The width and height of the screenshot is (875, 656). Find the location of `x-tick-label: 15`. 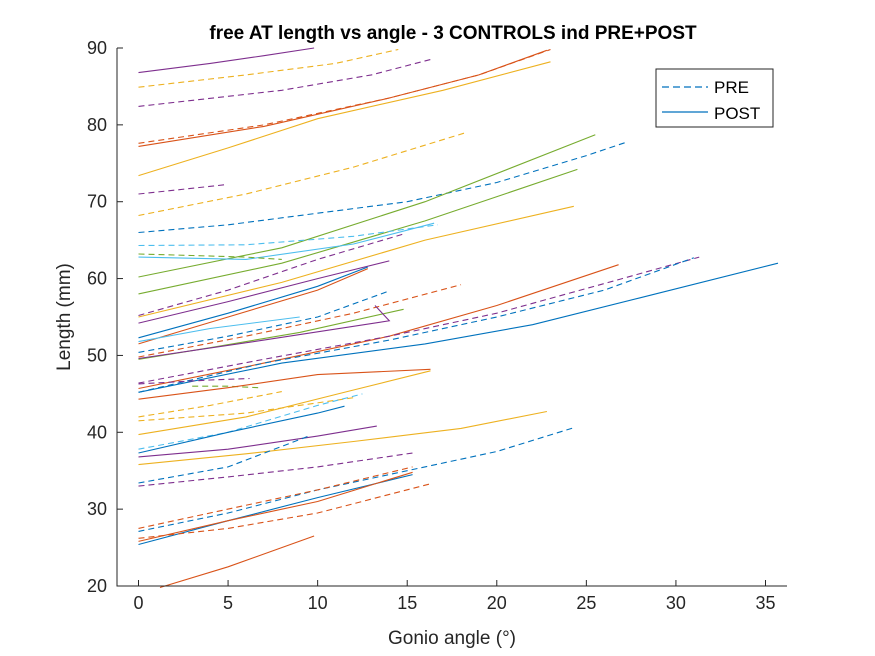

x-tick-label: 15 is located at coordinates (407, 603).